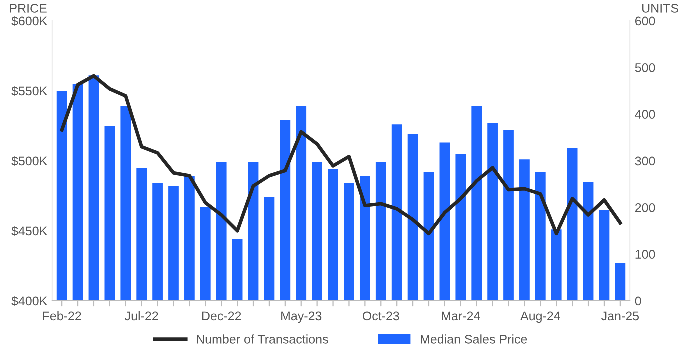 The height and width of the screenshot is (350, 700). I want to click on y2-axis-title: UNITS, so click(660, 8).